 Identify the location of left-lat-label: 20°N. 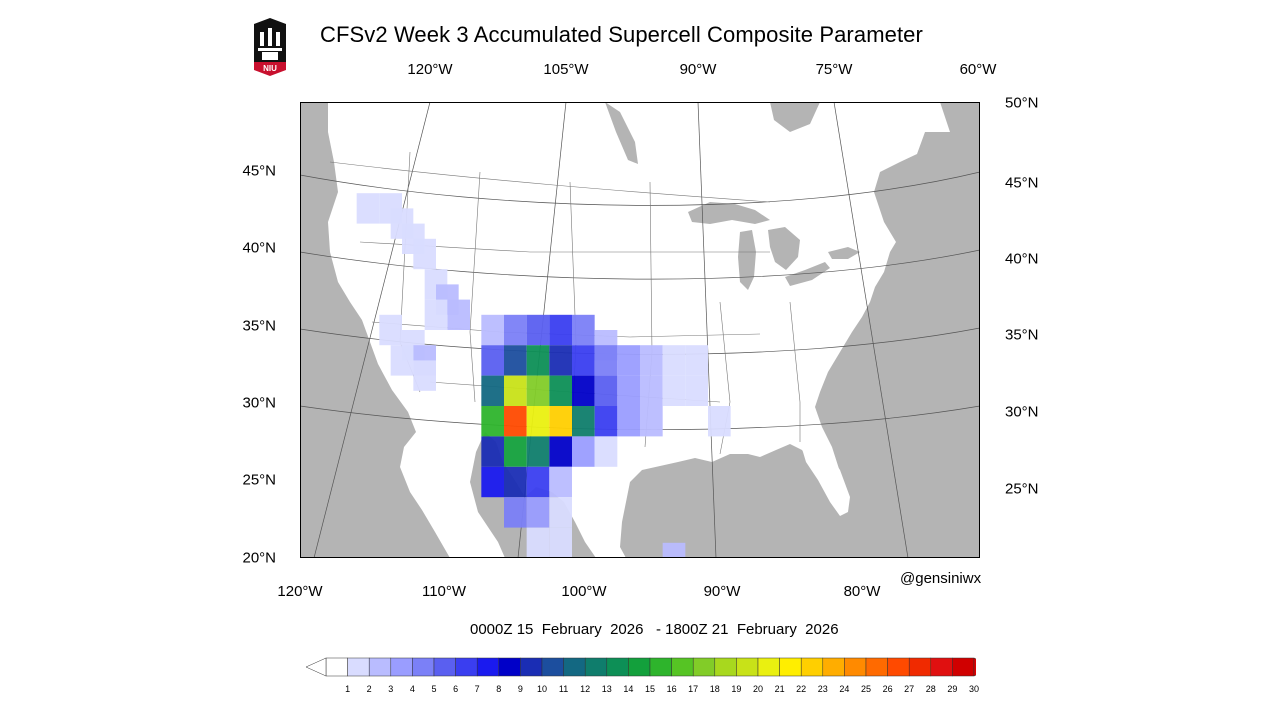
(259, 558).